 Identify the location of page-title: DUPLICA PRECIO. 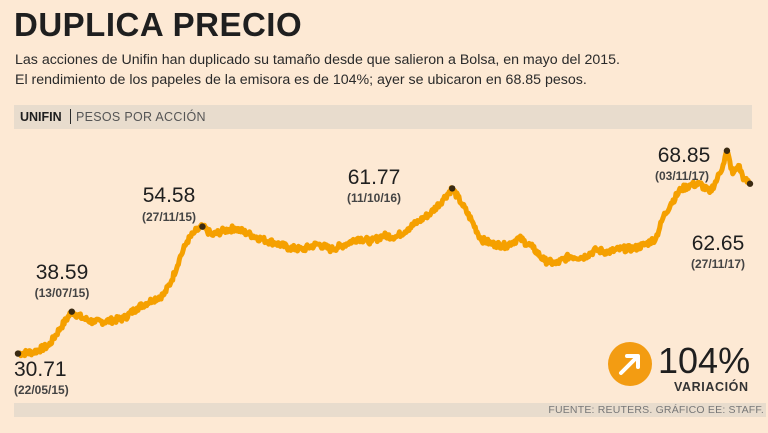
(158, 24).